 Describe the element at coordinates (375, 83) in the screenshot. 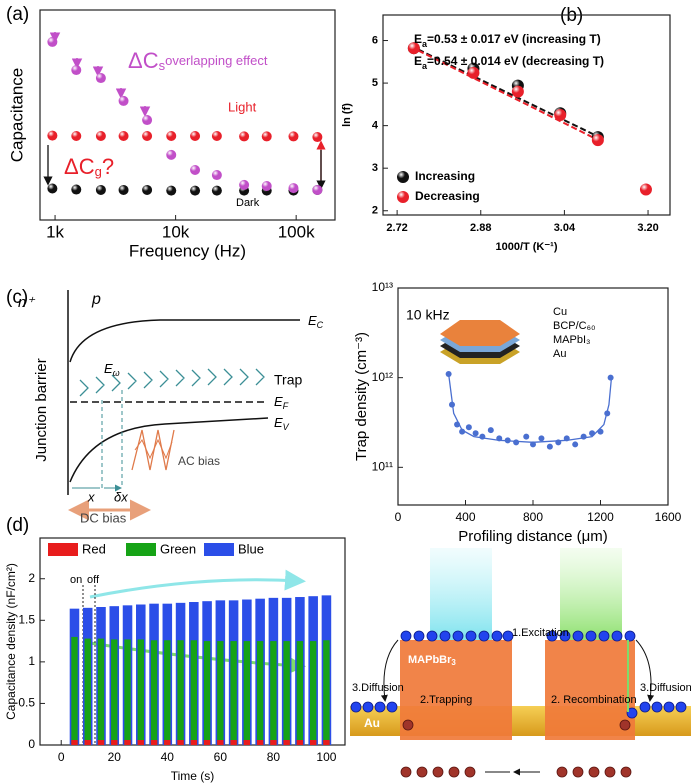

I see `y-tick-label: 5` at that location.